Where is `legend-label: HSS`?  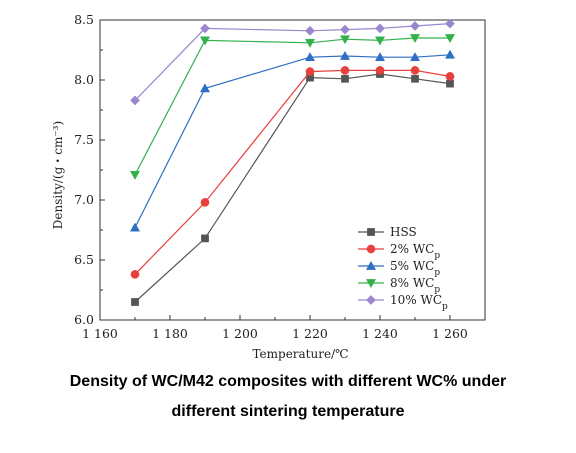 legend-label: HSS is located at coordinates (403, 232).